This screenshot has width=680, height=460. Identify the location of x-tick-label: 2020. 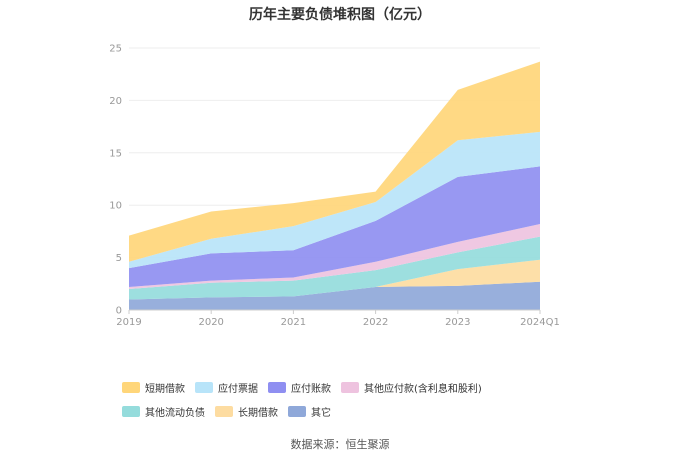
(210, 322).